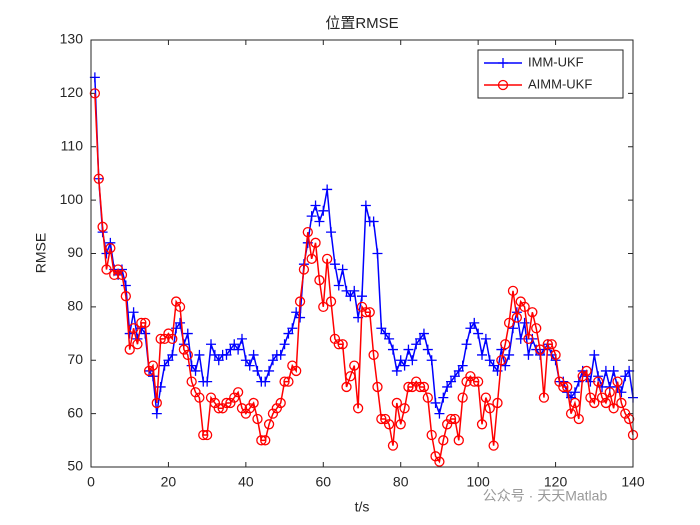 This screenshot has width=700, height=525. What do you see at coordinates (323, 482) in the screenshot?
I see `x-tick-label: 60` at bounding box center [323, 482].